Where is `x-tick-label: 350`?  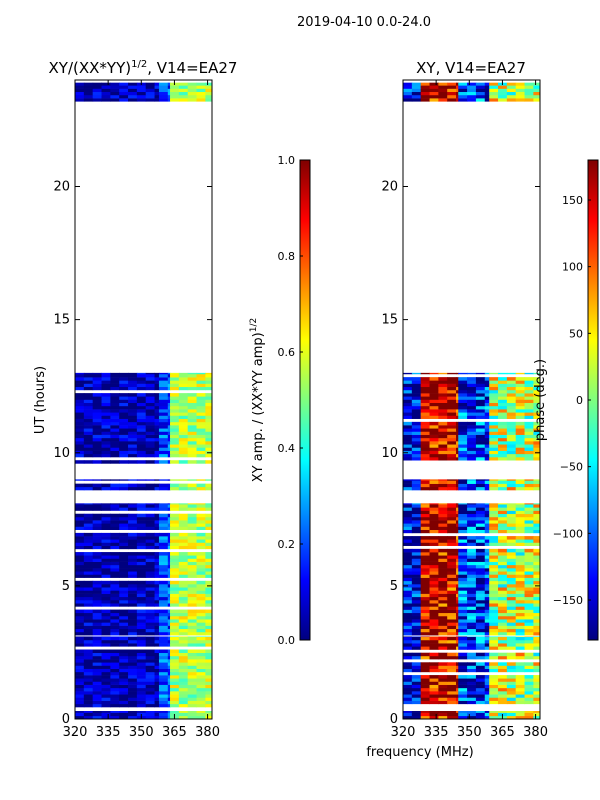 x-tick-label: 350 is located at coordinates (141, 732).